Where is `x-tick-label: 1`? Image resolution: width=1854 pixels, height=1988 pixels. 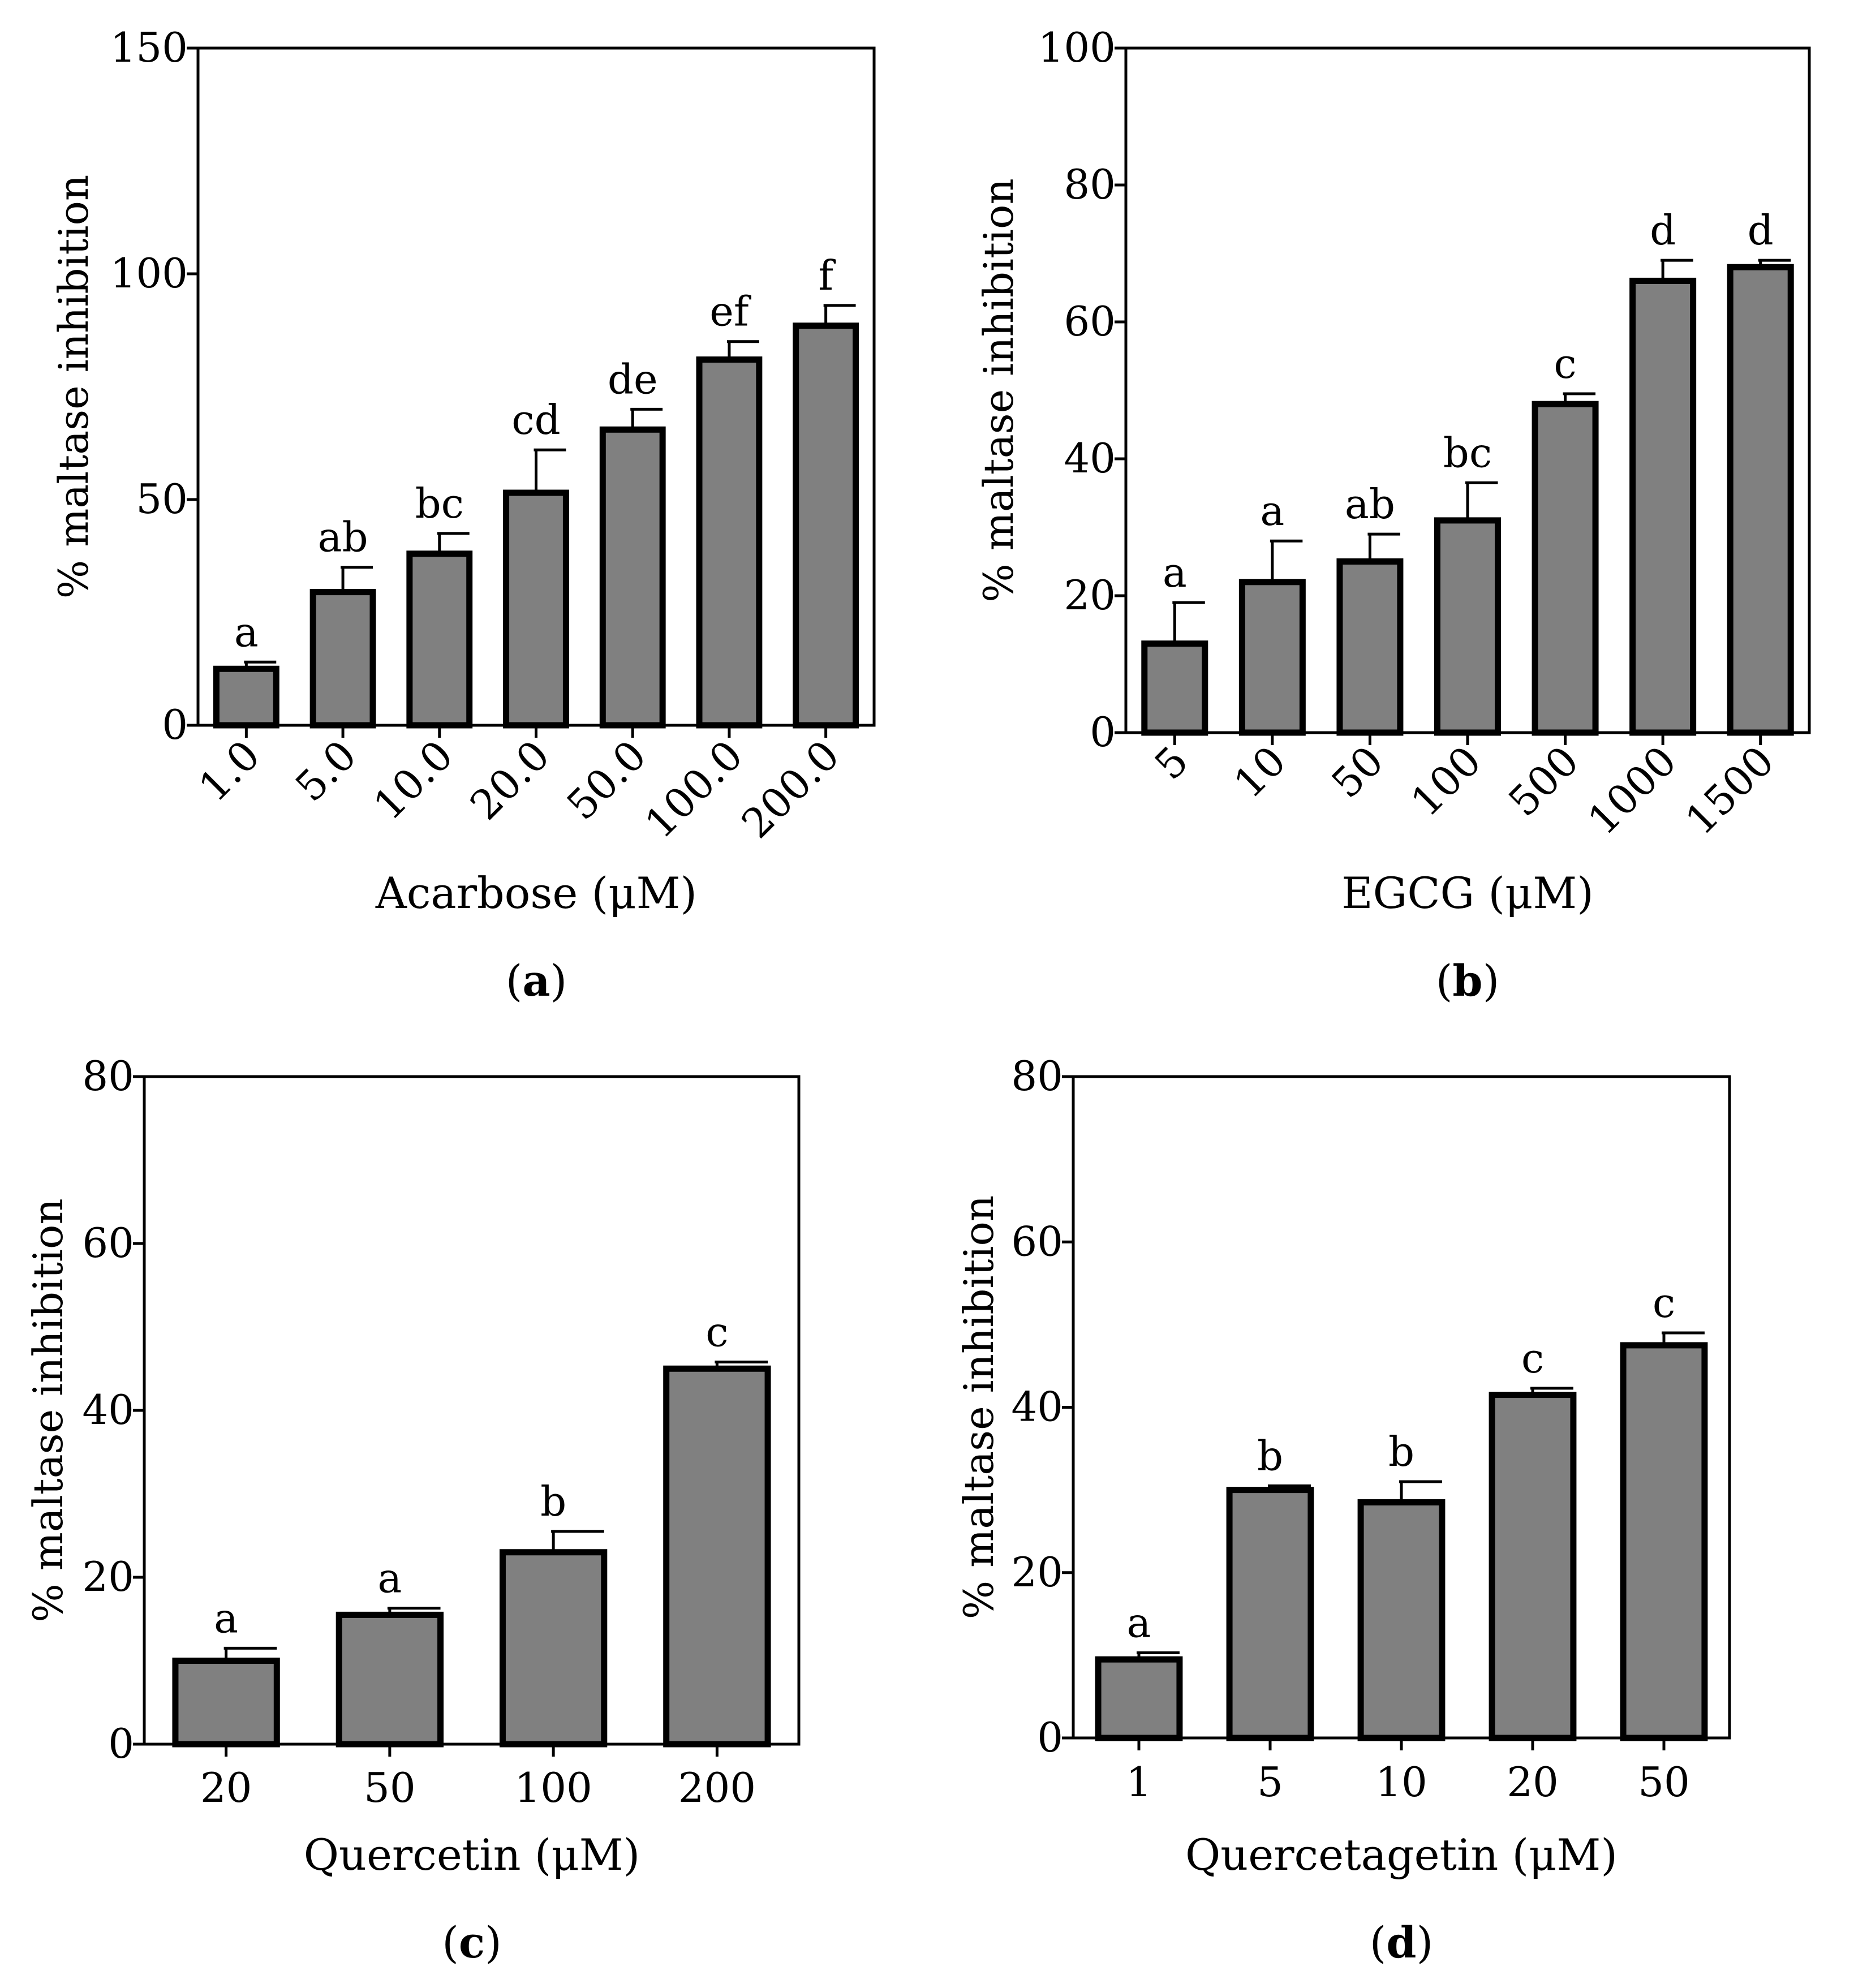 x-tick-label: 1 is located at coordinates (1139, 1782).